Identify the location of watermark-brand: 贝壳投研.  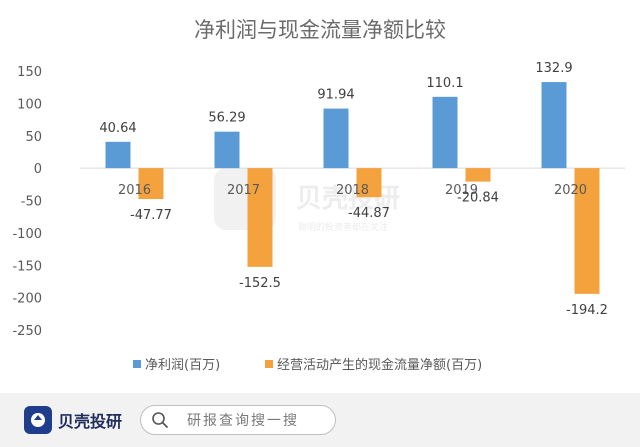
(348, 199).